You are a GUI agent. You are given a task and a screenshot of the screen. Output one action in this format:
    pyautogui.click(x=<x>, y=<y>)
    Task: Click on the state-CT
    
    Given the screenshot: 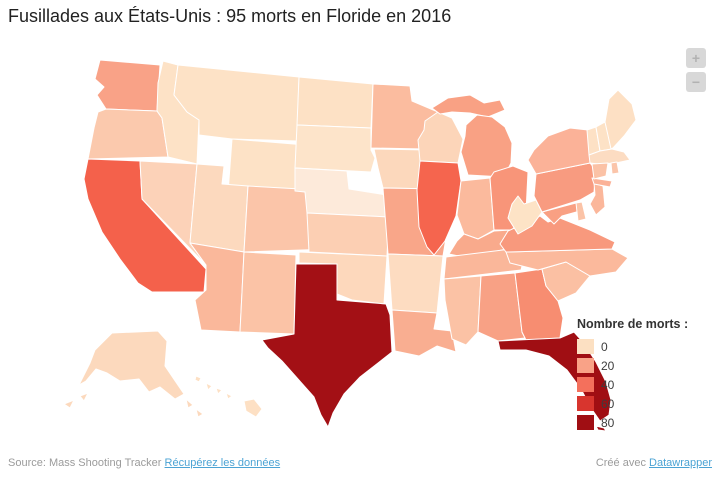 What is the action you would take?
    pyautogui.click(x=600, y=171)
    